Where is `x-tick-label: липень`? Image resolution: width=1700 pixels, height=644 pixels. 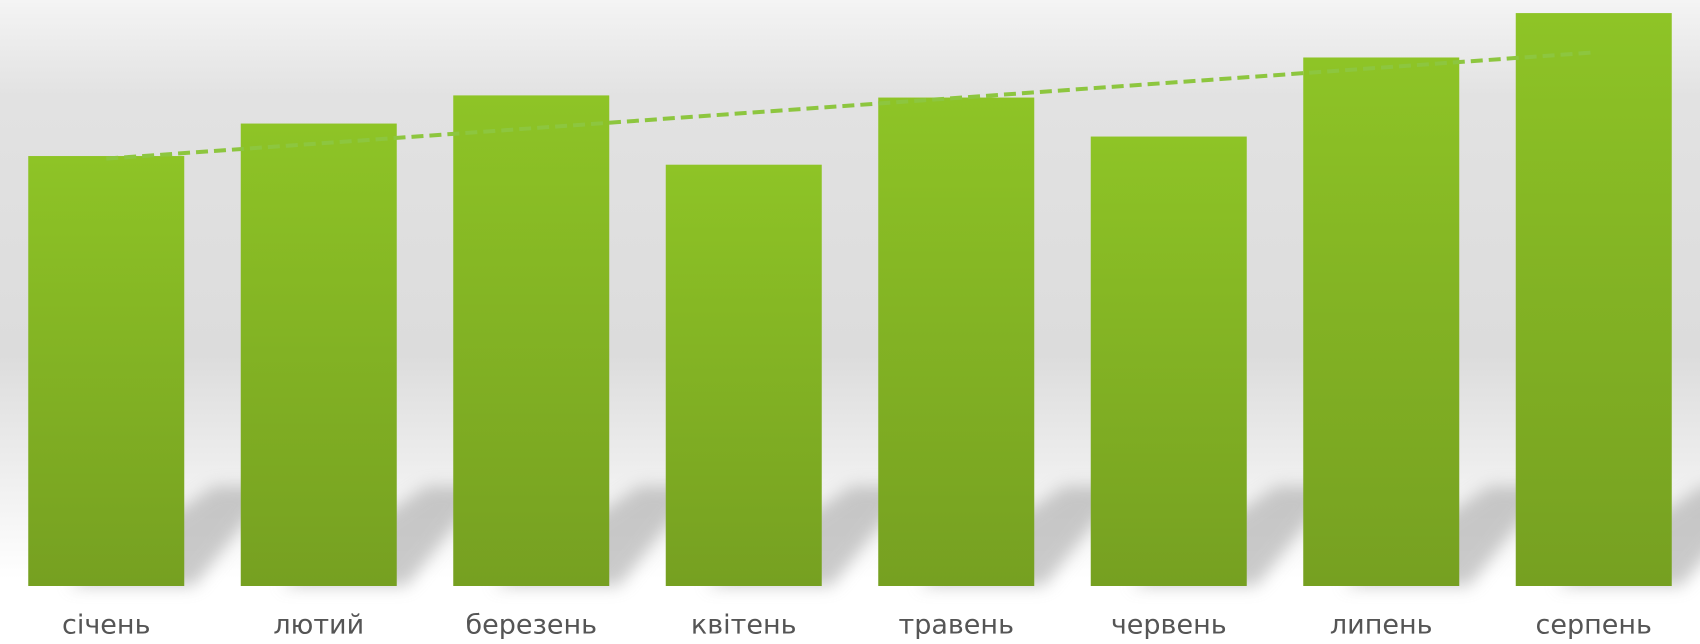
x-tick-label: липень is located at coordinates (1381, 625).